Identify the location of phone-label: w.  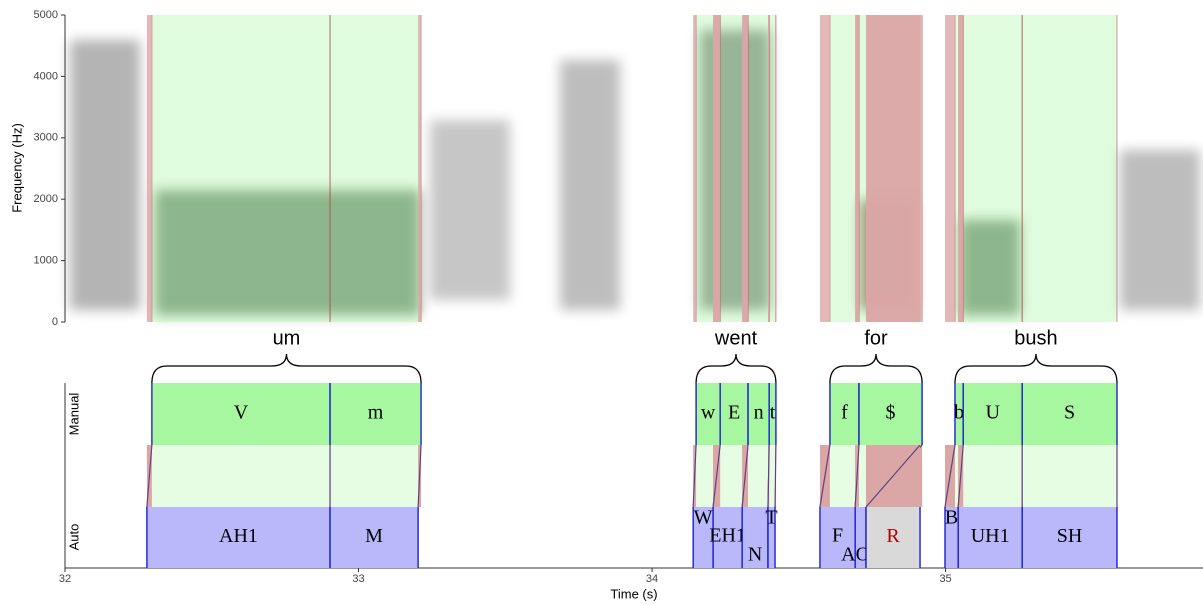
(708, 413).